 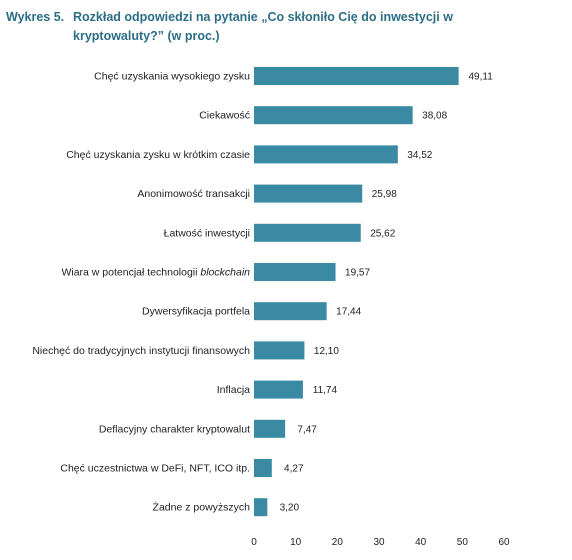 I want to click on category-label: Deflacyjny charakter kryptowalut, so click(x=174, y=429).